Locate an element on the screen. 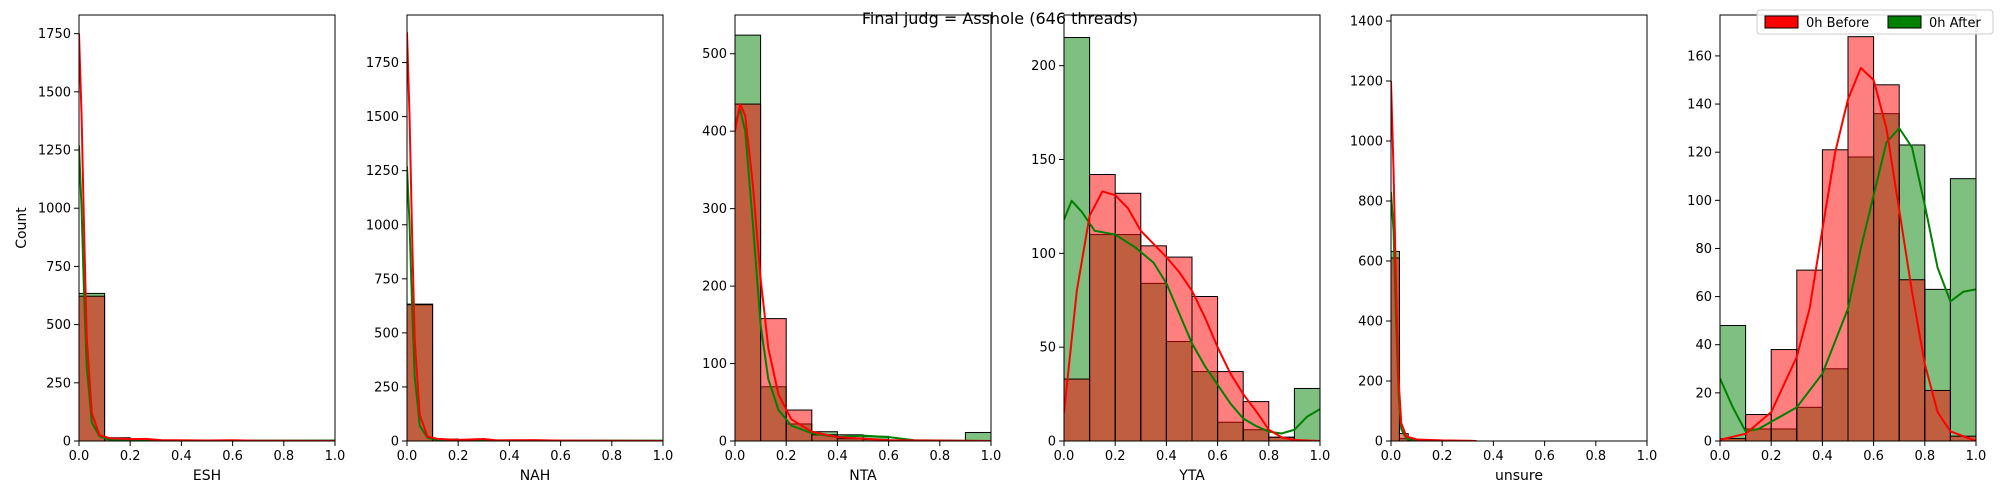  y-tick-label: 800 is located at coordinates (1370, 202).